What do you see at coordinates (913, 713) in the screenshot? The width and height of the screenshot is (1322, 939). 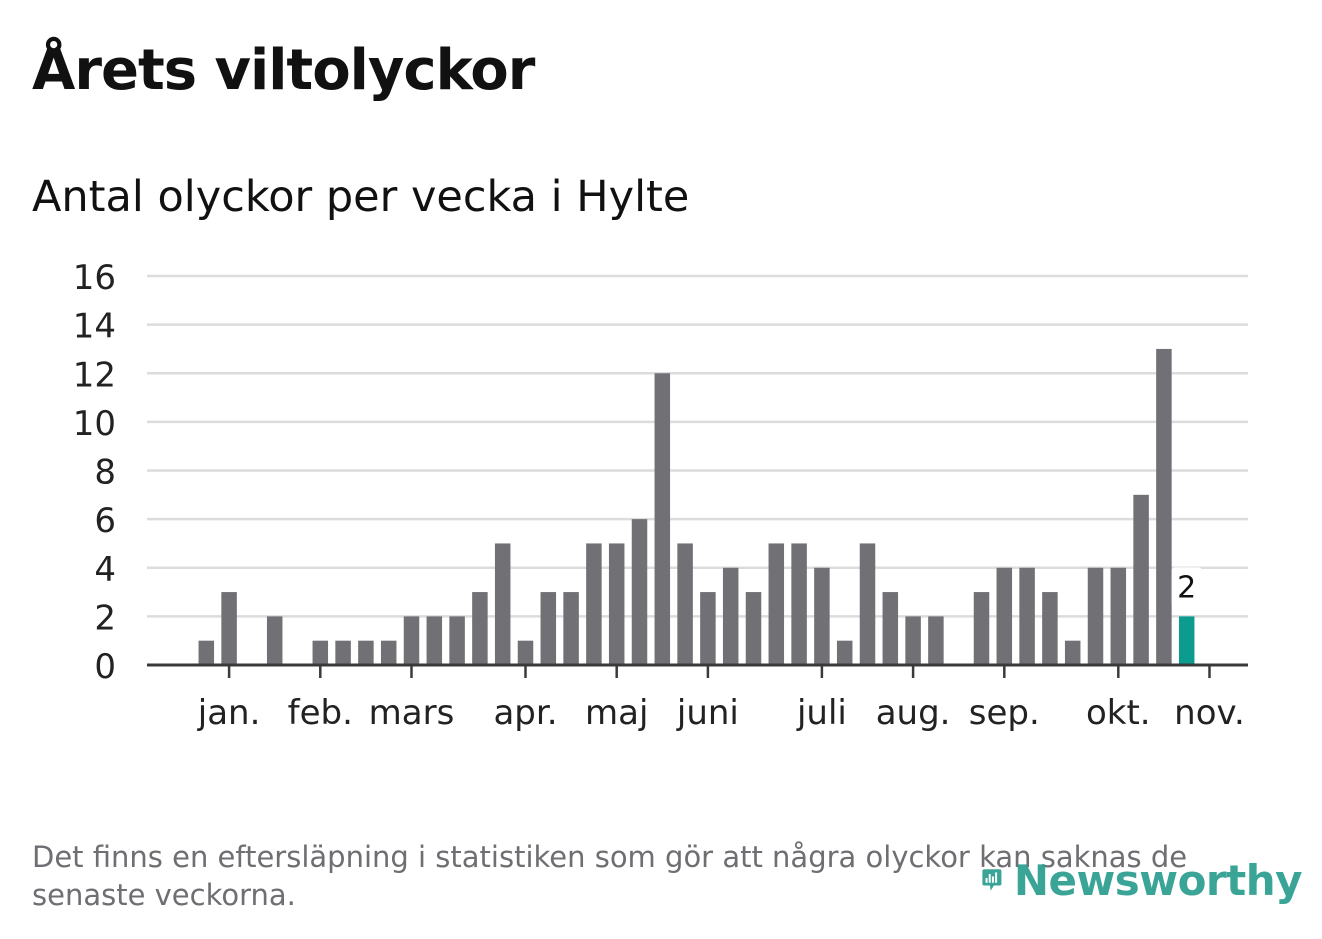 I see `x-tick-label: aug.` at bounding box center [913, 713].